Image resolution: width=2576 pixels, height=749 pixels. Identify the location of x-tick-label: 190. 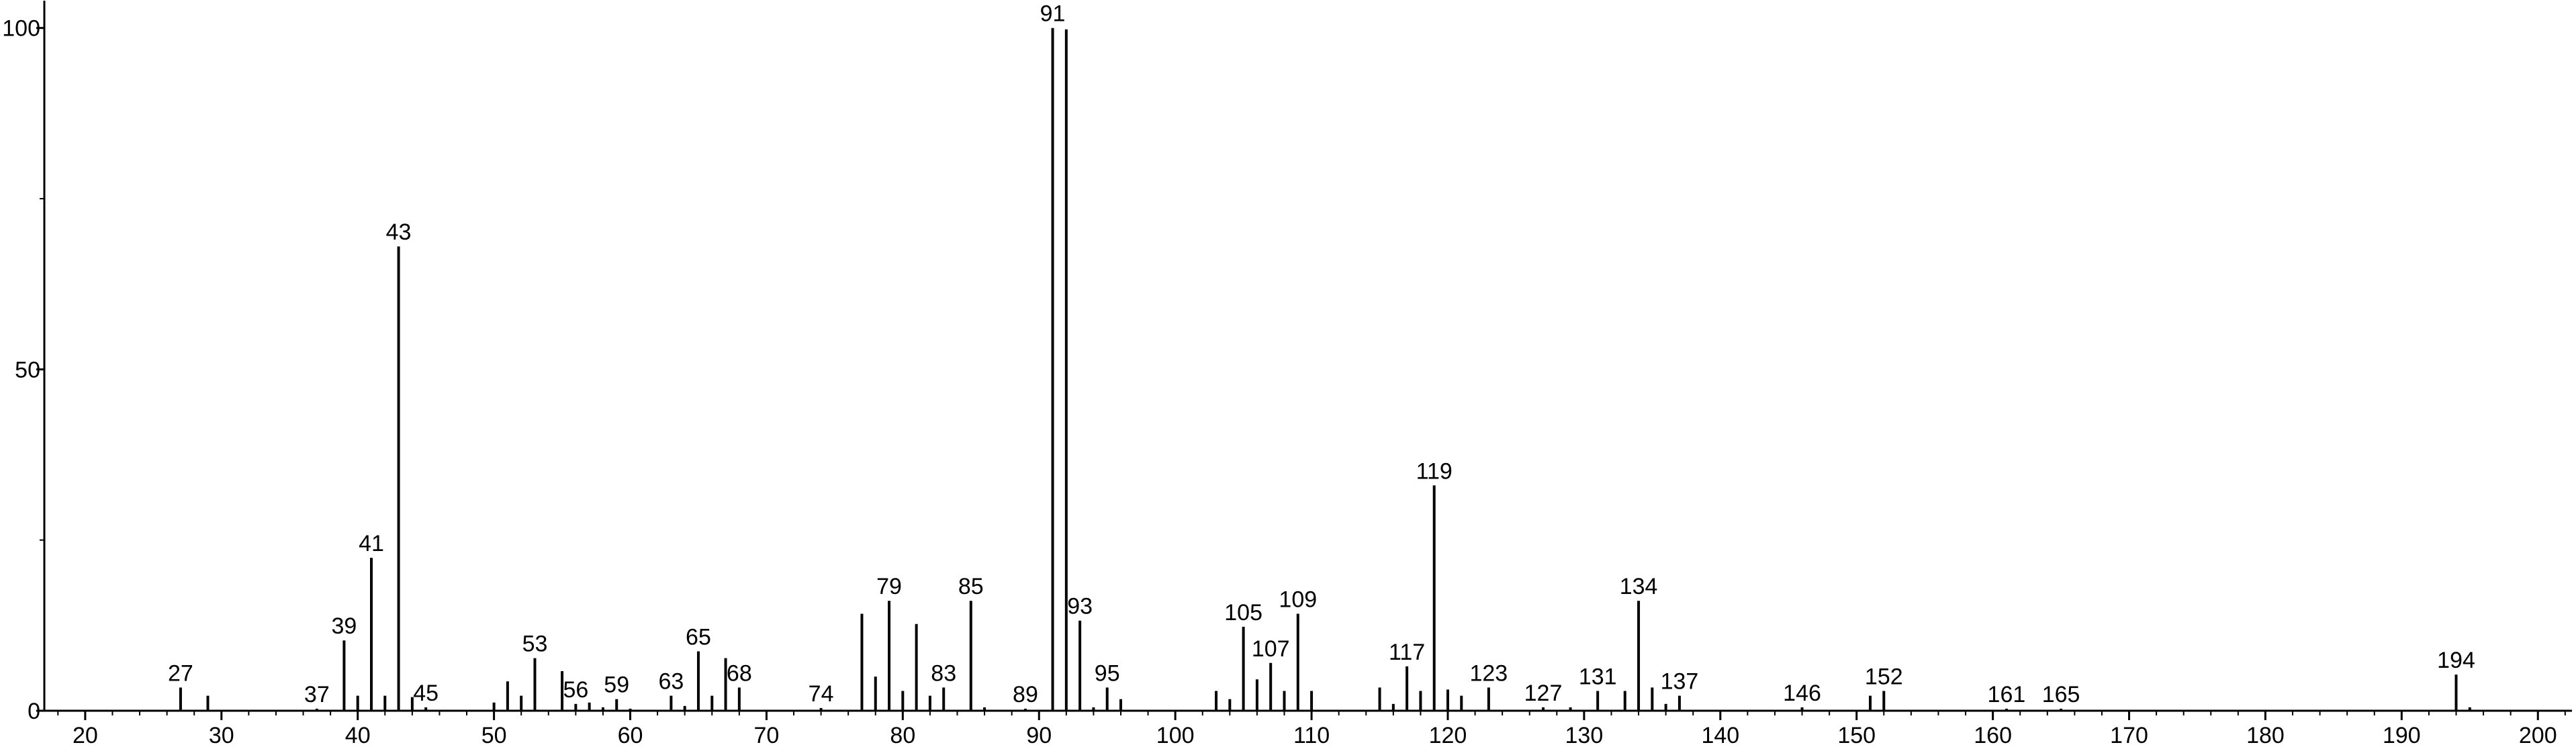
(2402, 736).